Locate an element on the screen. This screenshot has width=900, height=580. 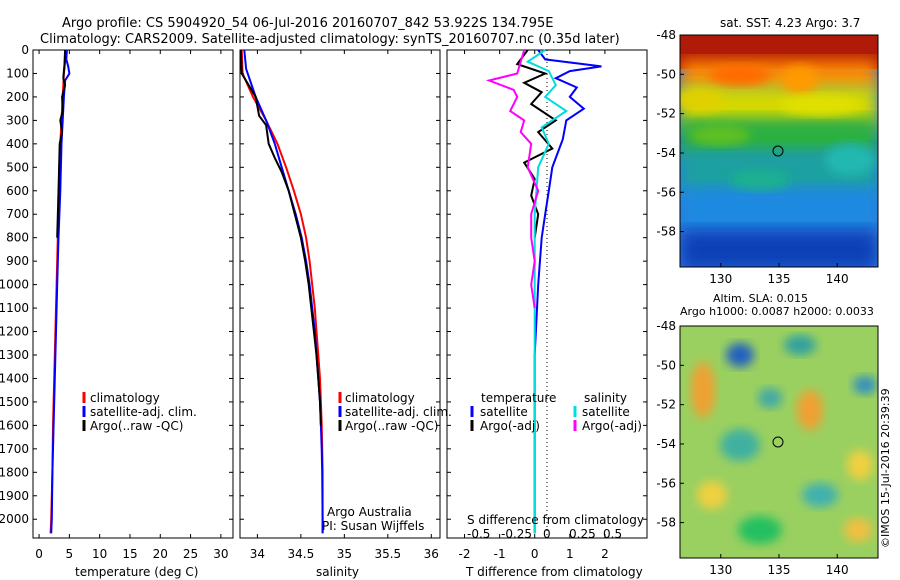
x-tick-label: 15 is located at coordinates (129, 554).